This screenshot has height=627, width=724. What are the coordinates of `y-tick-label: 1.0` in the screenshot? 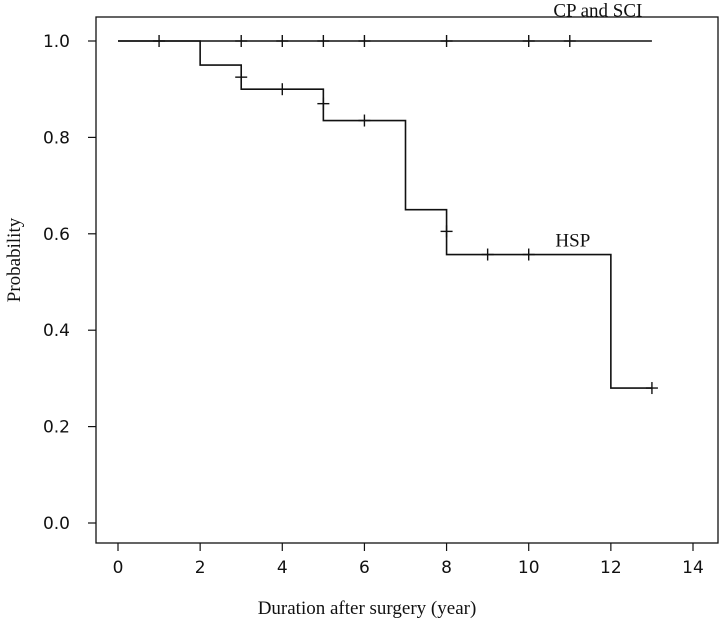 It's located at (56, 42).